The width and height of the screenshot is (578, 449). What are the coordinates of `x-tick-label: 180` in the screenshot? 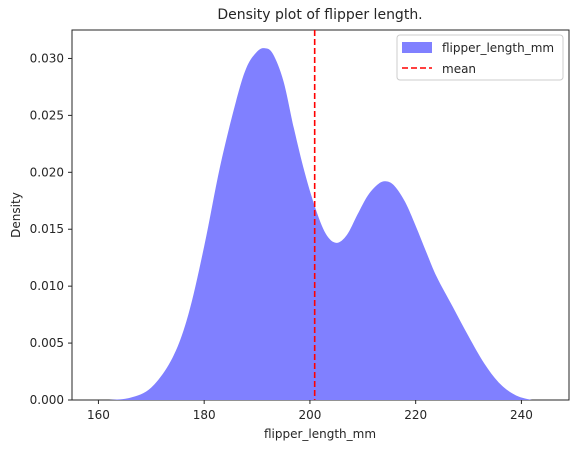 It's located at (204, 415).